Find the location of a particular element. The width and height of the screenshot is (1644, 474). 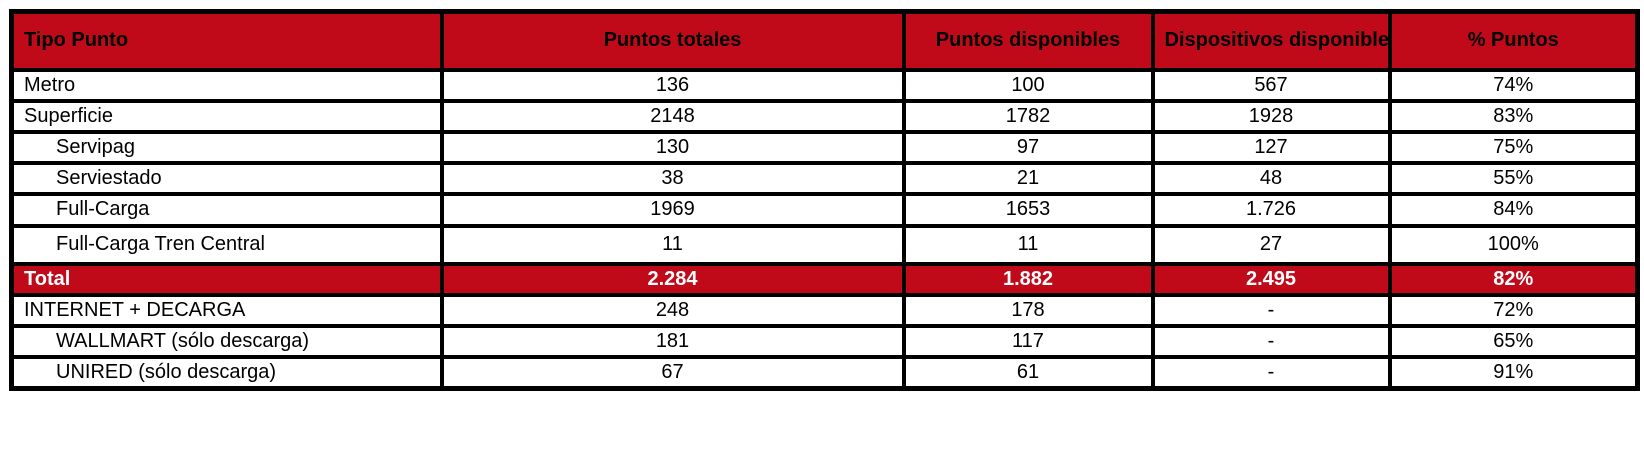

value-cell: 2.495 is located at coordinates (1271, 279).